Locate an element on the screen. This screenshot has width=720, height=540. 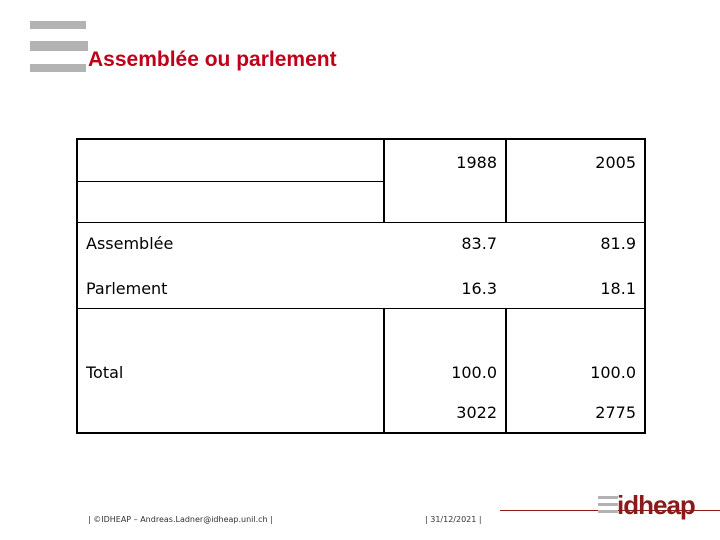
column-header: 1988 is located at coordinates (476, 162).